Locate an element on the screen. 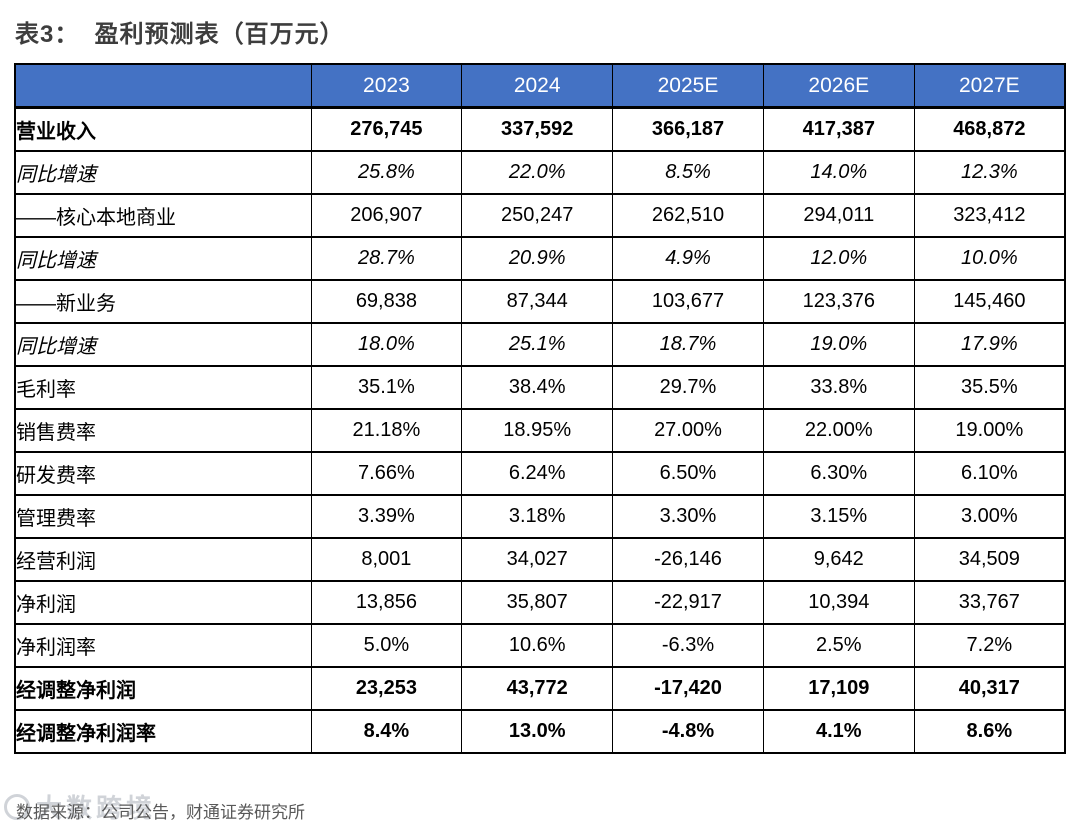  row-label: 经调整净利润 is located at coordinates (163, 688).